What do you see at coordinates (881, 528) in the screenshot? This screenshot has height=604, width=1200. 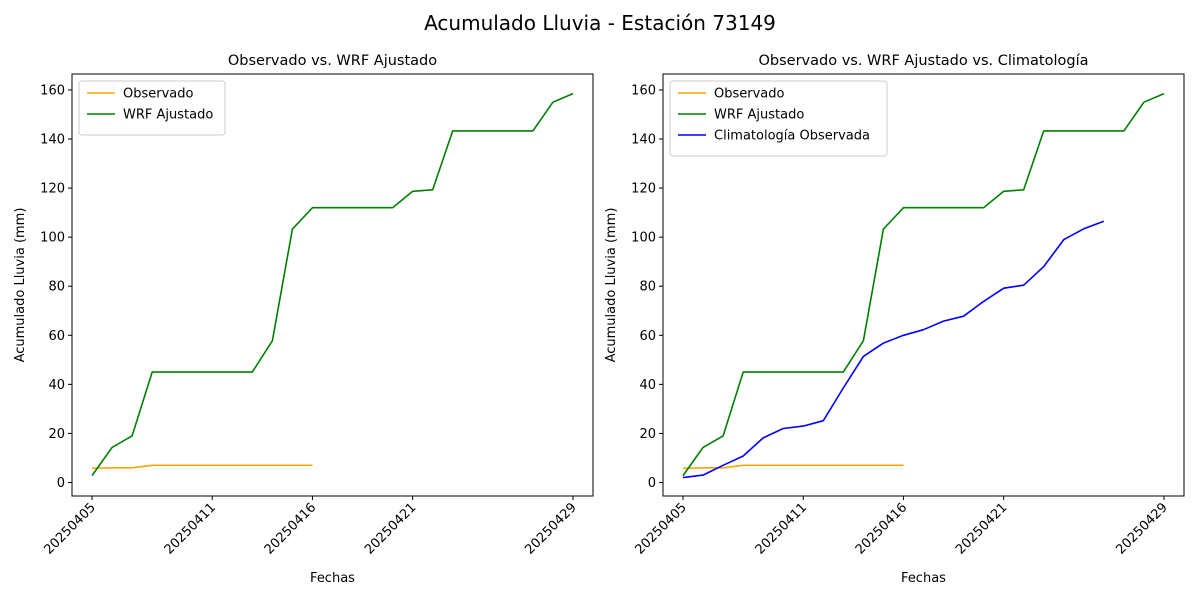 I see `chart-right-xtick-label: 20250416` at bounding box center [881, 528].